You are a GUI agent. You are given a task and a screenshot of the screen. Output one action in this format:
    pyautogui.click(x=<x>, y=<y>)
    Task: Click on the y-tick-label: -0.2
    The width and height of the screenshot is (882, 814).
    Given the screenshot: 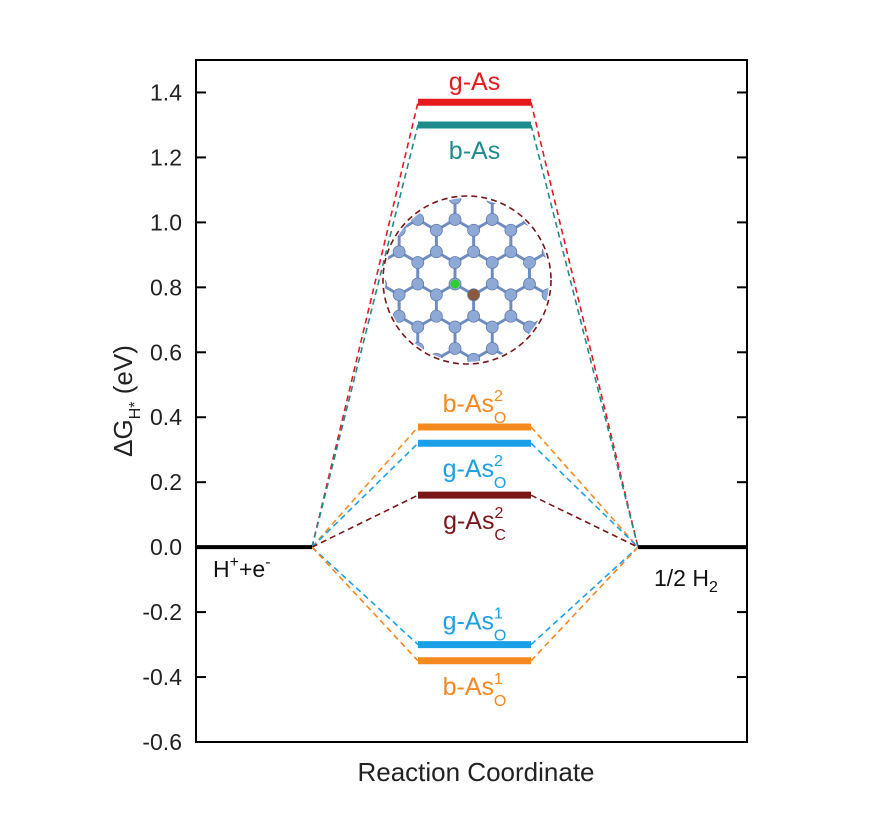 What is the action you would take?
    pyautogui.click(x=162, y=612)
    